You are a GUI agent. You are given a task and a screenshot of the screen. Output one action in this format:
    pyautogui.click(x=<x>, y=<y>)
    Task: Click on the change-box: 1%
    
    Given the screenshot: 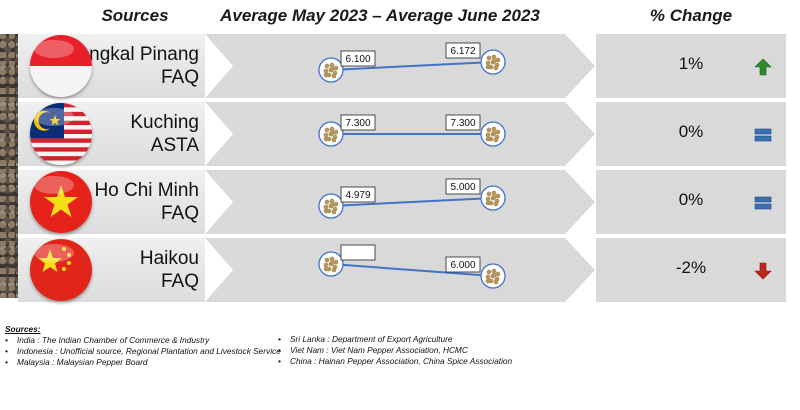 What is the action you would take?
    pyautogui.click(x=691, y=66)
    